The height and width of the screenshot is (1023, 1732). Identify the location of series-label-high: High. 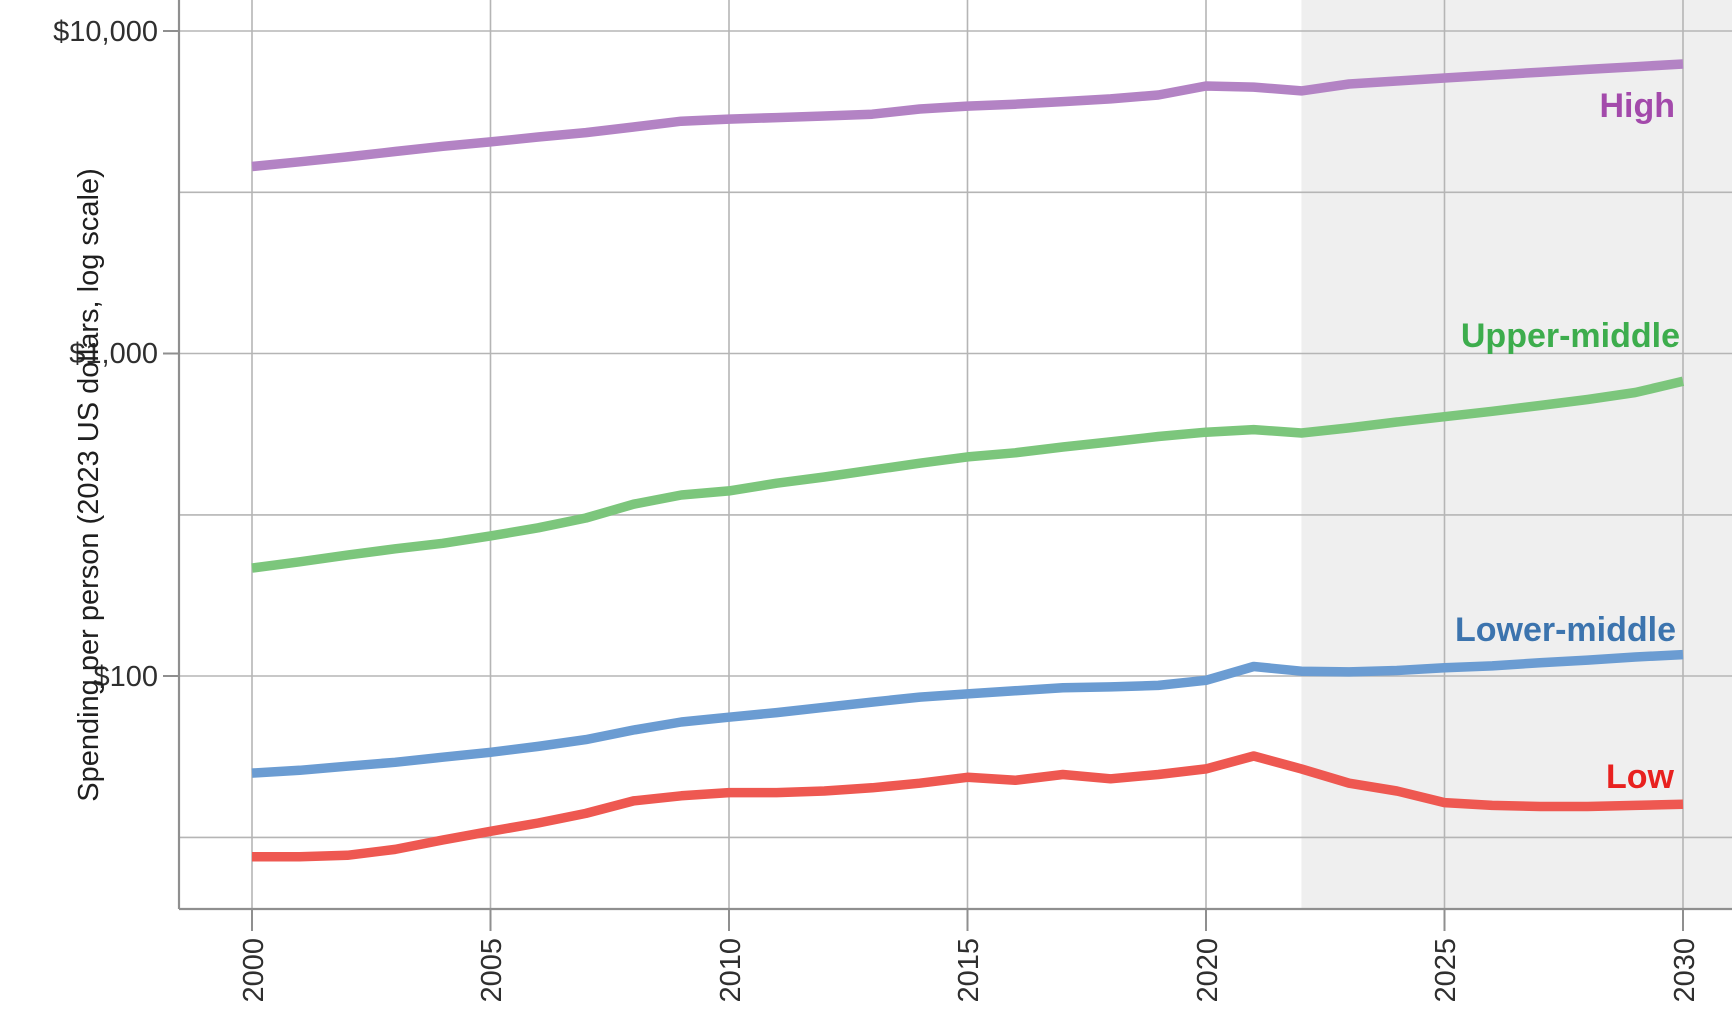
(1637, 106).